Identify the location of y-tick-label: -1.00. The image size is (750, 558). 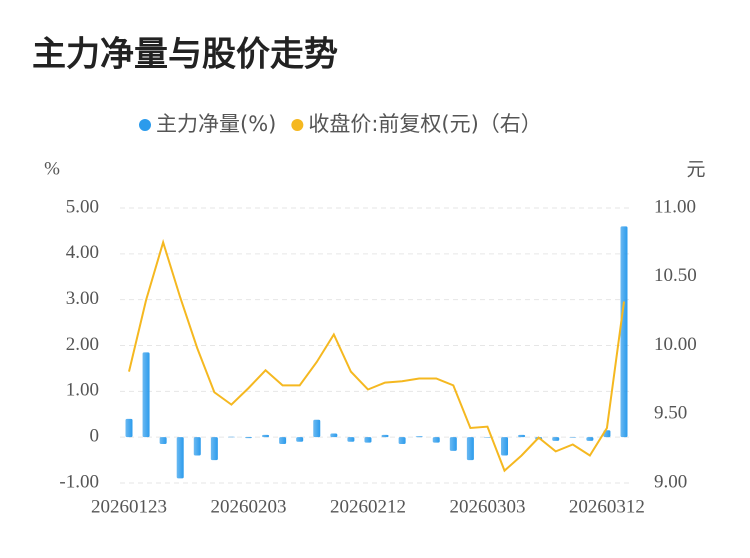
(79, 481).